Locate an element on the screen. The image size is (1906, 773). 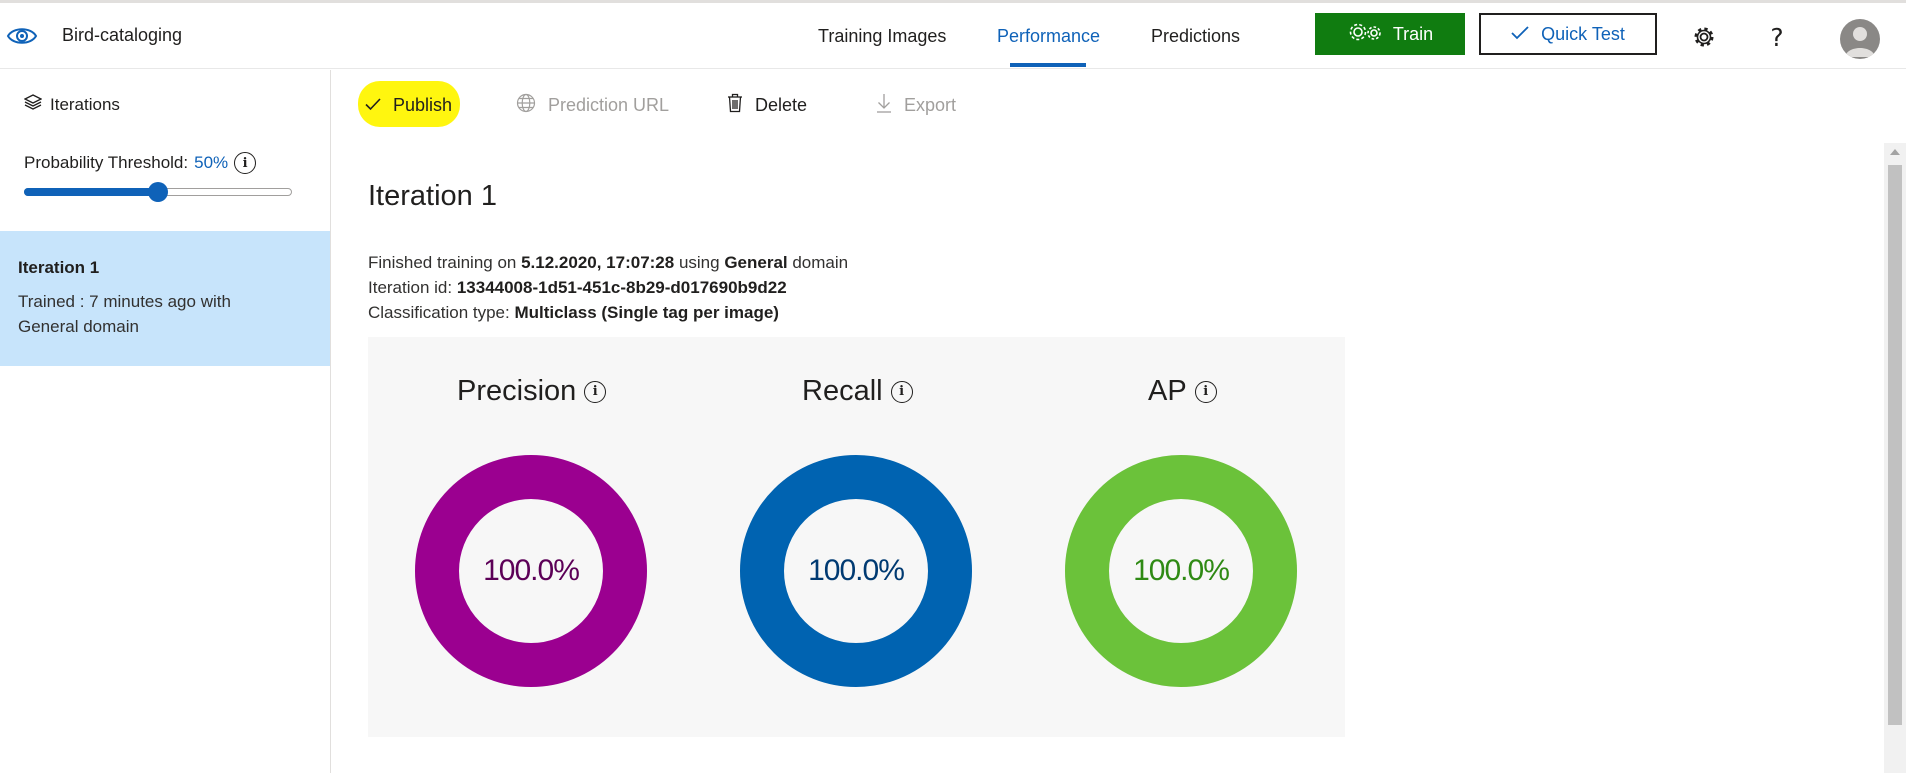
finished-prefix: Finished training on is located at coordinates (445, 262).